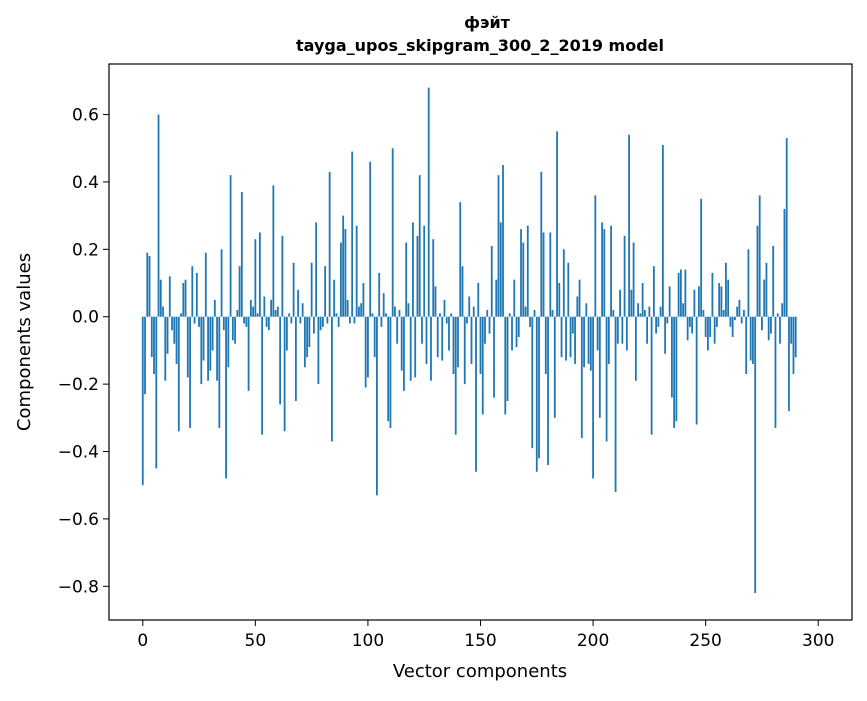 Image resolution: width=867 pixels, height=701 pixels. Describe the element at coordinates (83, 351) in the screenshot. I see `y-axis-ticks: −0.8 −0.6 −0.4 −0.2 0.0 0.2 0.4 0.6` at that location.